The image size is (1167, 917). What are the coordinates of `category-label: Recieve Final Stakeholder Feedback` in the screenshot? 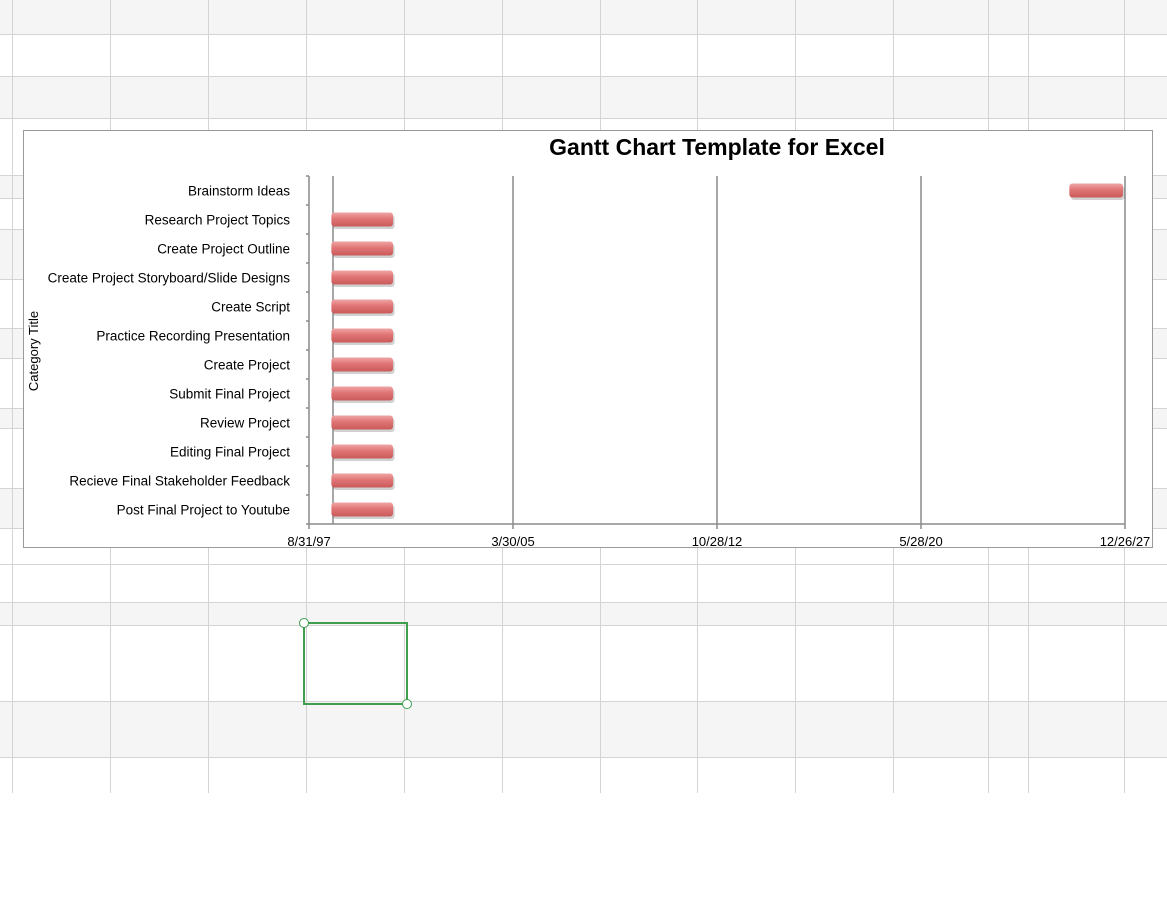 It's located at (179, 481).